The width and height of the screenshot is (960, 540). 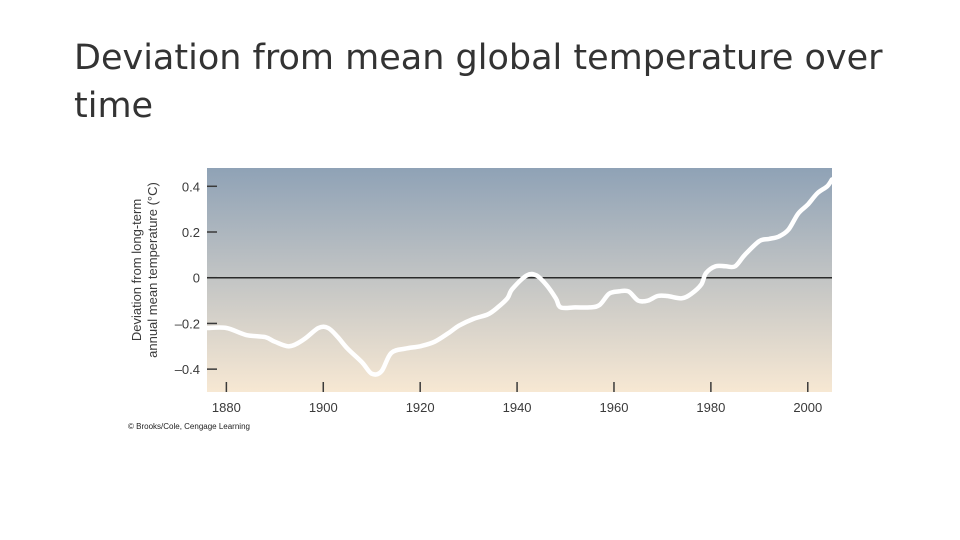 What do you see at coordinates (807, 407) in the screenshot?
I see `x-tick-label: 2000` at bounding box center [807, 407].